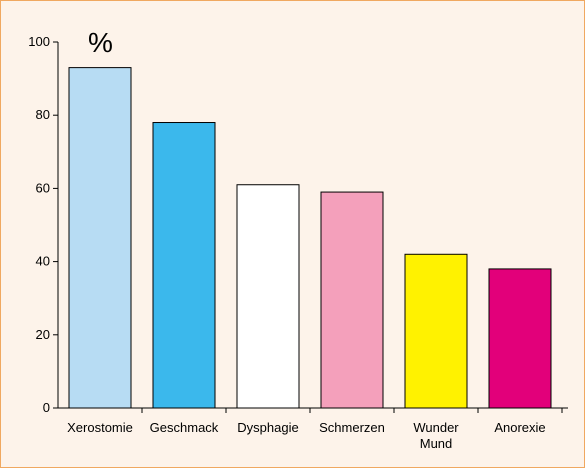 The height and width of the screenshot is (468, 585). I want to click on x-tick-label: Dysphagie, so click(267, 427).